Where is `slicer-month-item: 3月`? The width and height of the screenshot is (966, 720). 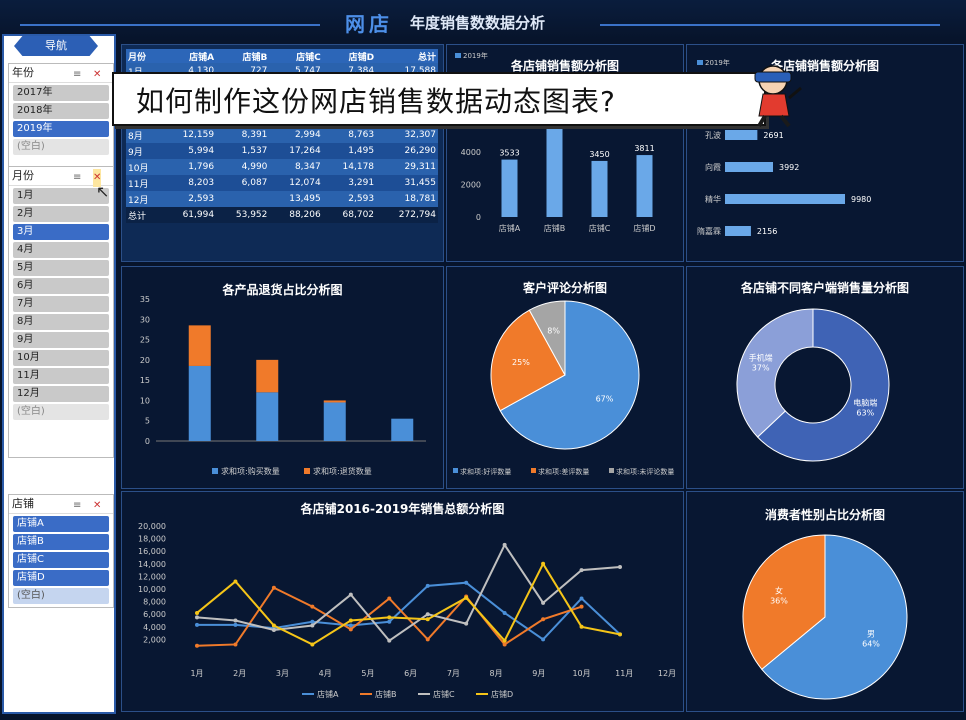
slicer-month-item: 3月 is located at coordinates (61, 232).